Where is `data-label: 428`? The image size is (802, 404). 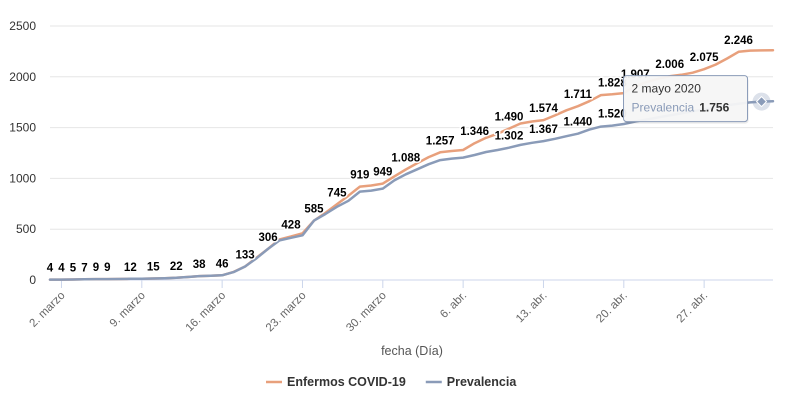
data-label: 428 is located at coordinates (291, 226).